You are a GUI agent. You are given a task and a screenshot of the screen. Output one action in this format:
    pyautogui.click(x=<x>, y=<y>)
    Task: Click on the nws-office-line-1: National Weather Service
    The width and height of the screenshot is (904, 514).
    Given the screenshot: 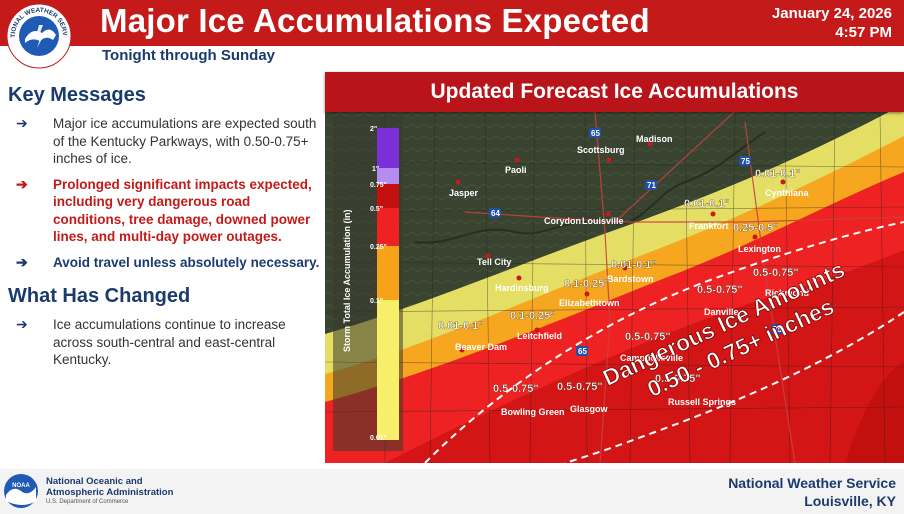 What is the action you would take?
    pyautogui.click(x=812, y=483)
    